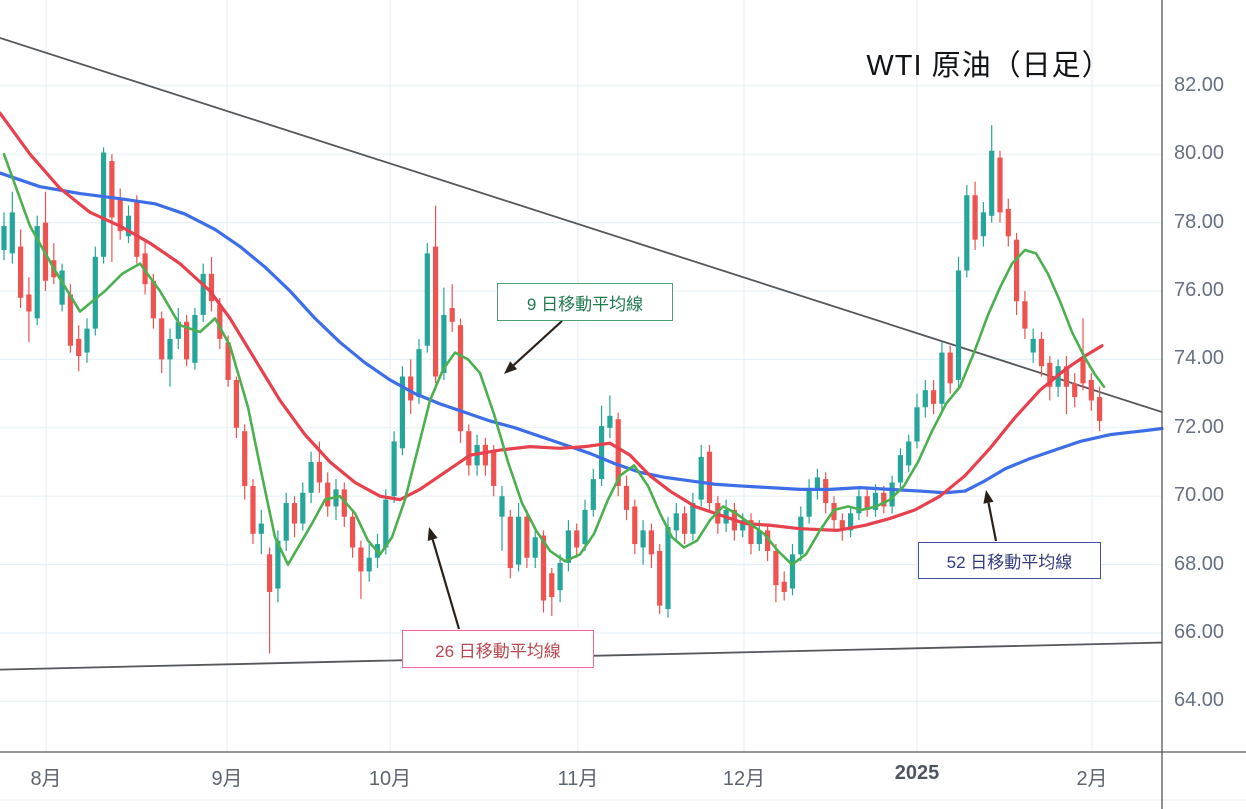 Image resolution: width=1246 pixels, height=809 pixels. What do you see at coordinates (992, 522) in the screenshot?
I see `ma52-arrow-line` at bounding box center [992, 522].